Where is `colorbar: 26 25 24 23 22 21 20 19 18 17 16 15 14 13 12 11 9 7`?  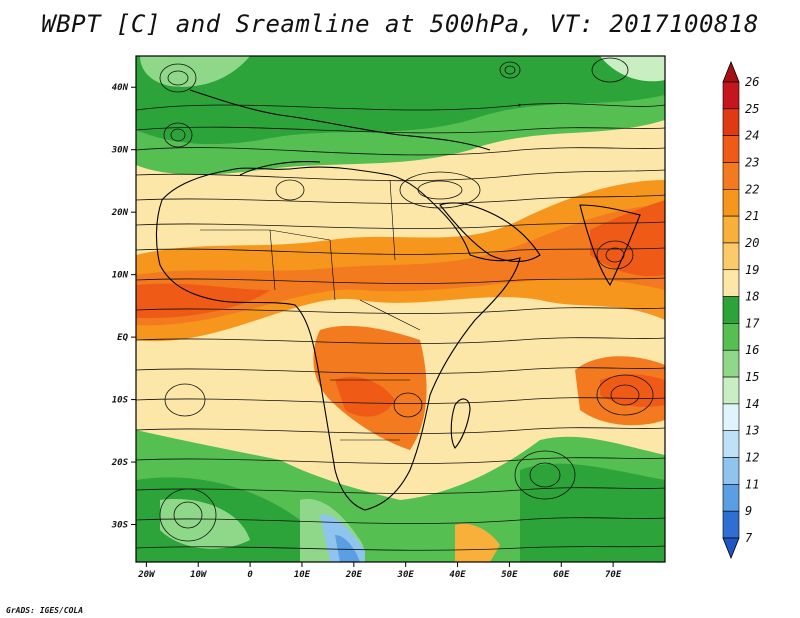
colorbar: 26 25 24 23 22 21 20 19 18 17 16 15 14 13 12 11 9 7 is located at coordinates (741, 310).